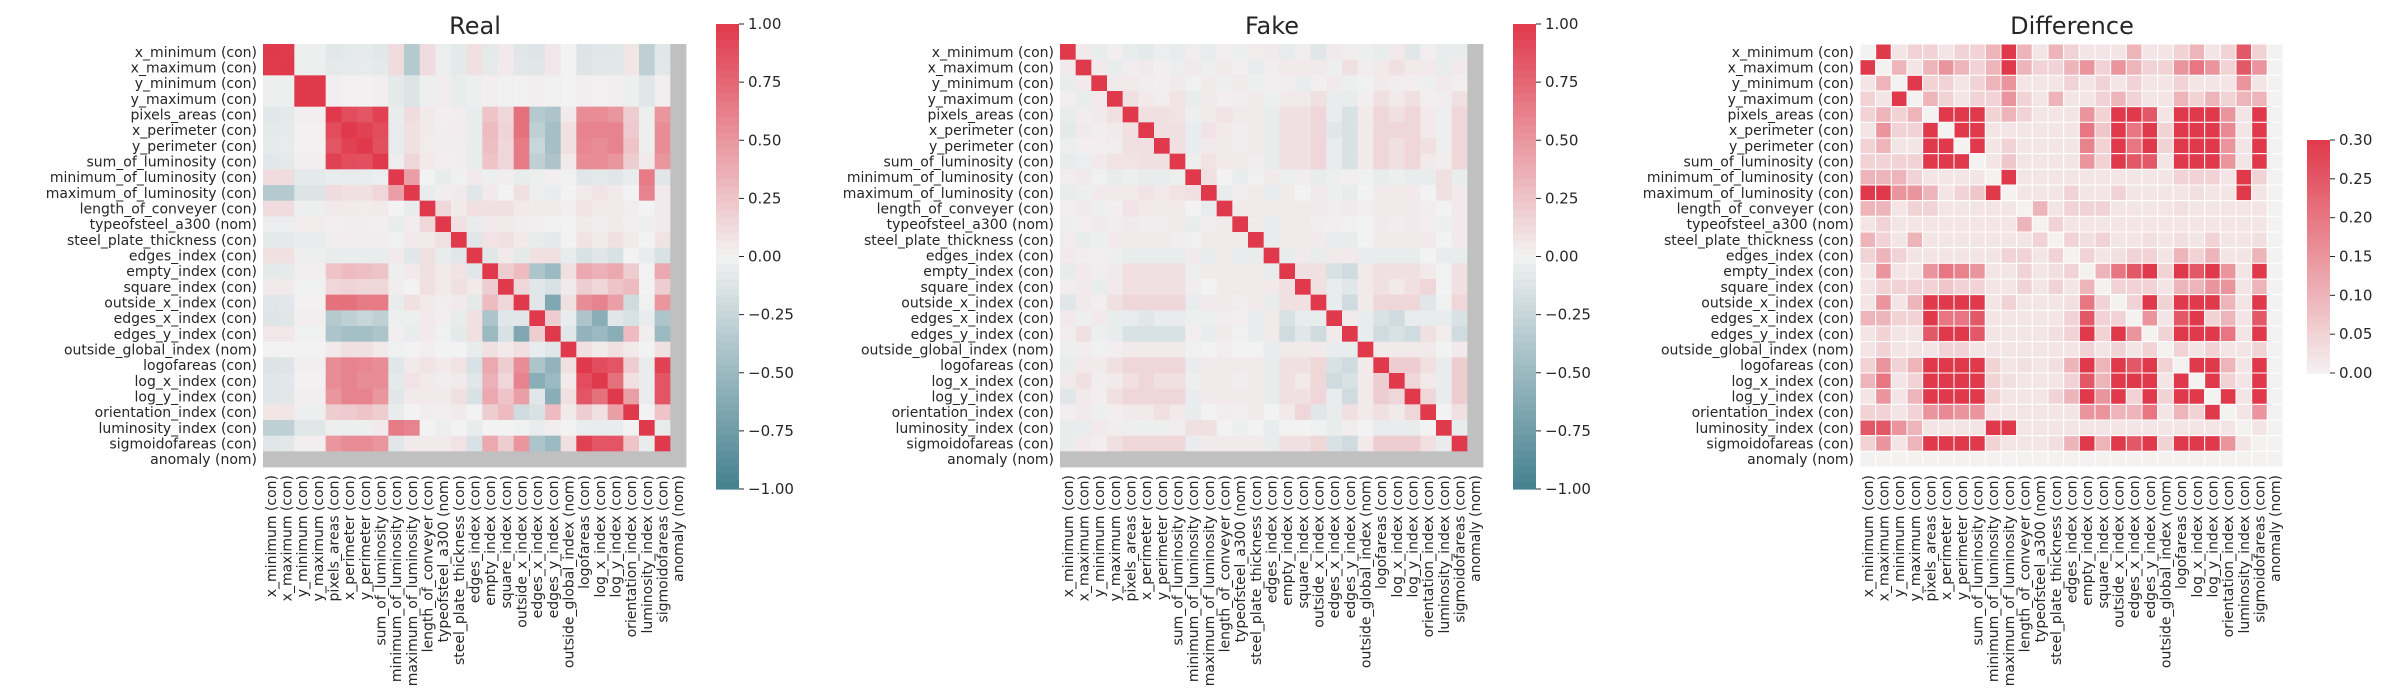 The width and height of the screenshot is (2400, 700). What do you see at coordinates (959, 241) in the screenshot?
I see `row-tick-label: steel_plate_thickness (con)` at bounding box center [959, 241].